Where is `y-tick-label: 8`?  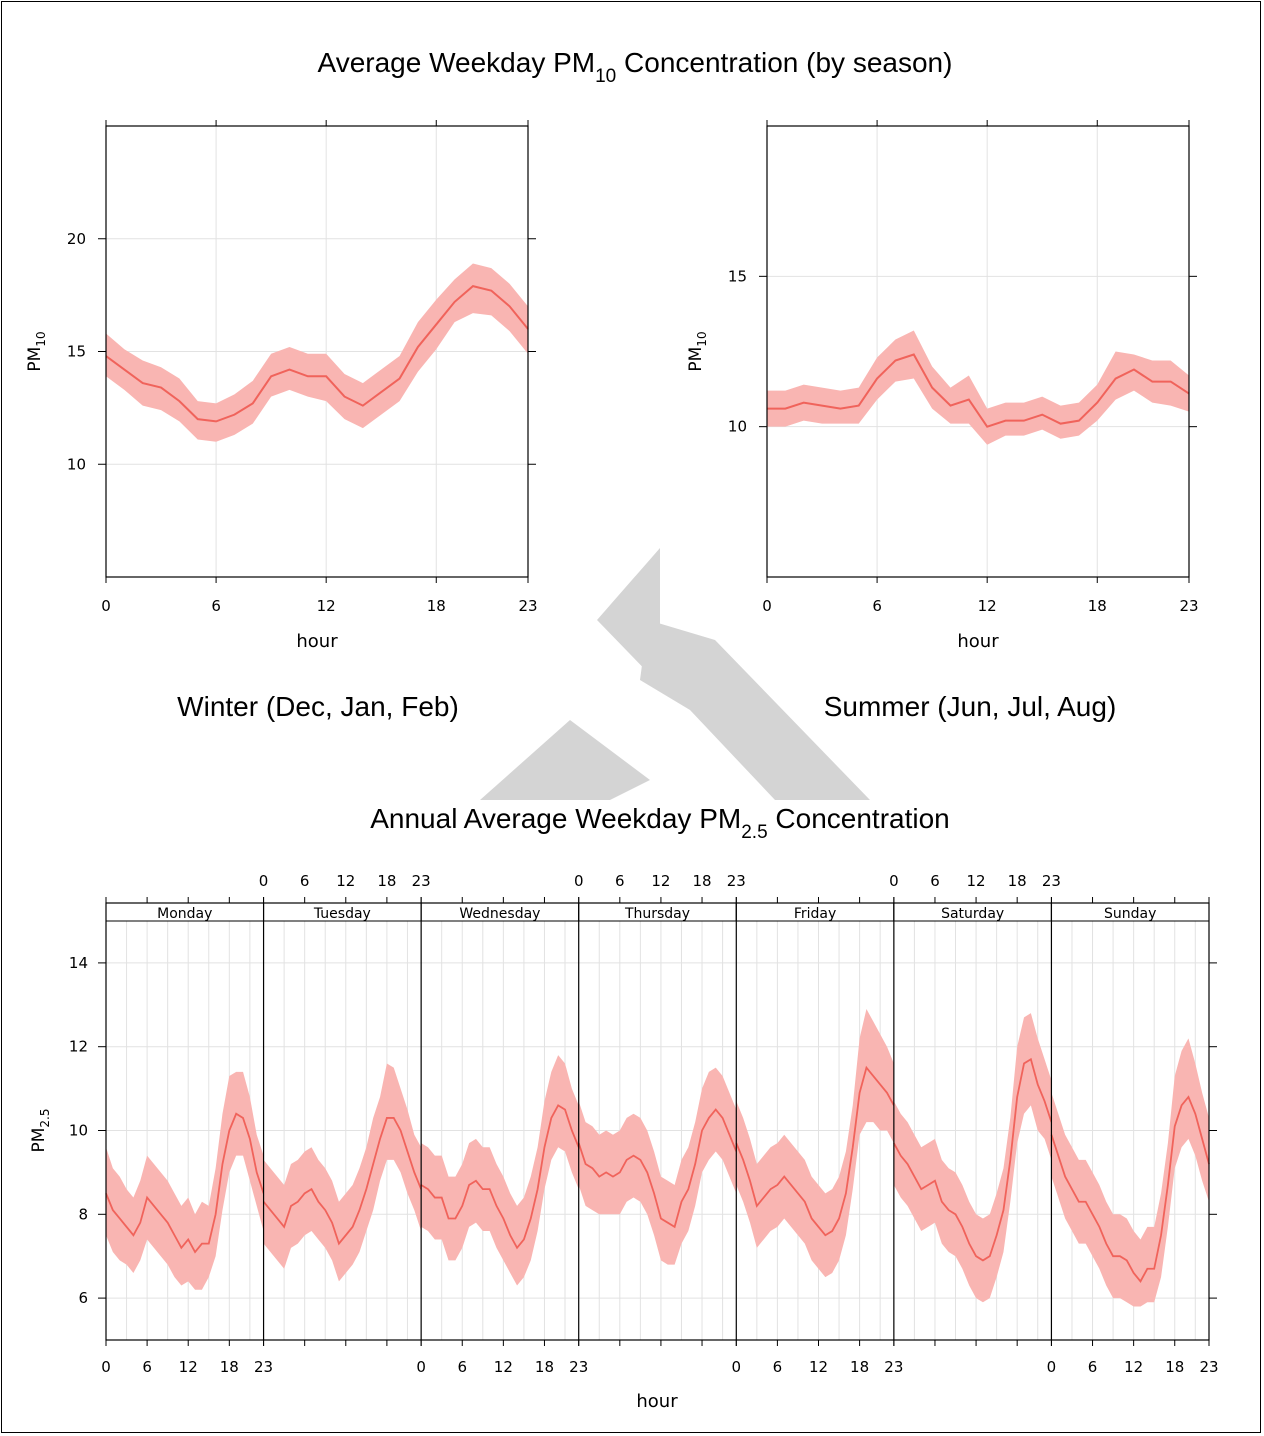 y-tick-label: 8 is located at coordinates (83, 1214).